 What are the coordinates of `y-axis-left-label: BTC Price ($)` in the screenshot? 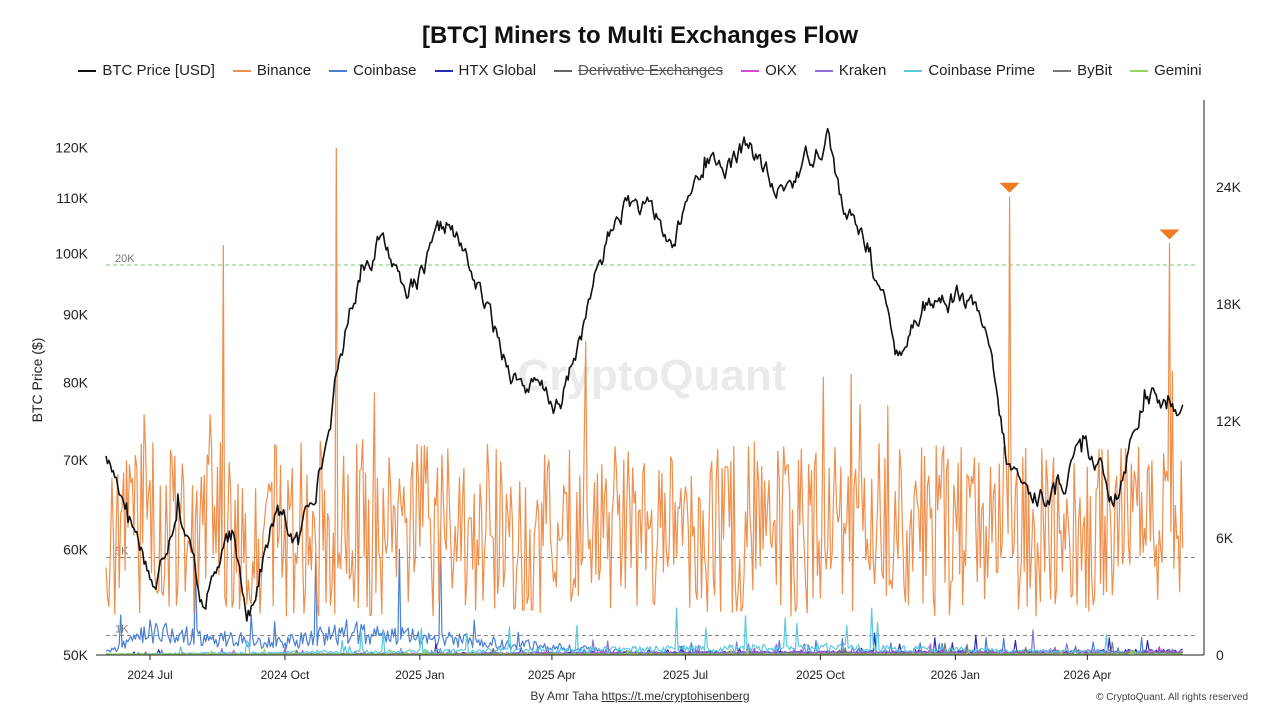 It's located at (37, 380).